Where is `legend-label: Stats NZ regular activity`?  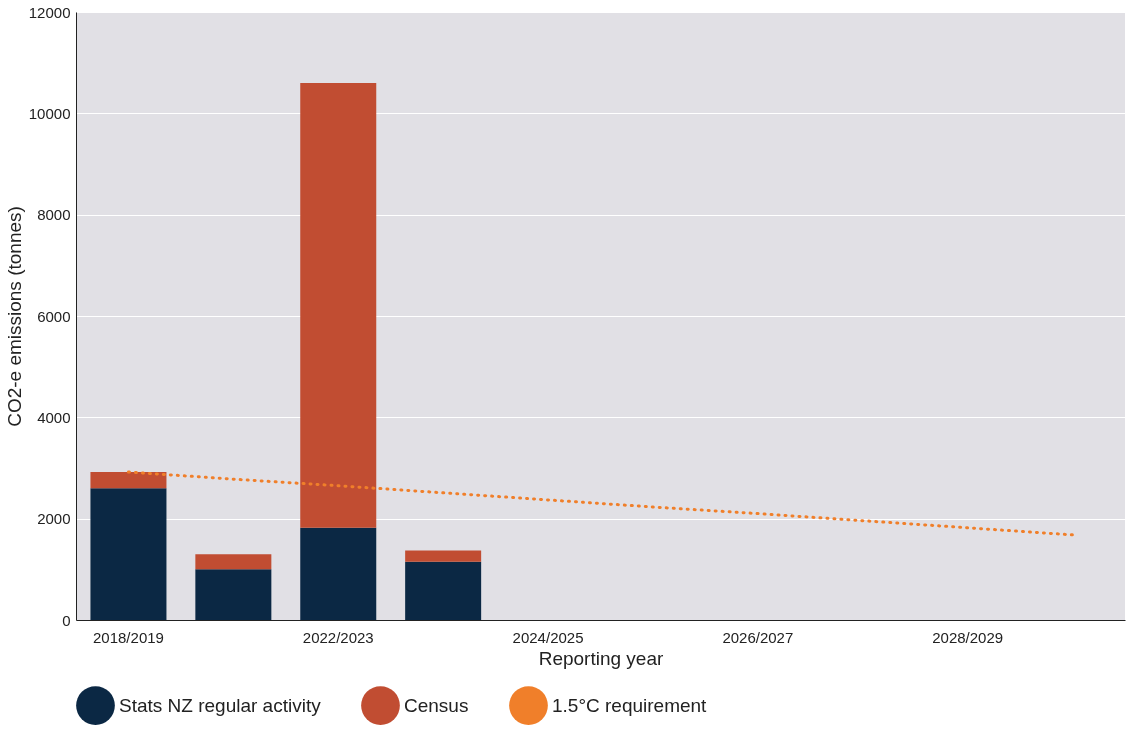
legend-label: Stats NZ regular activity is located at coordinates (220, 705).